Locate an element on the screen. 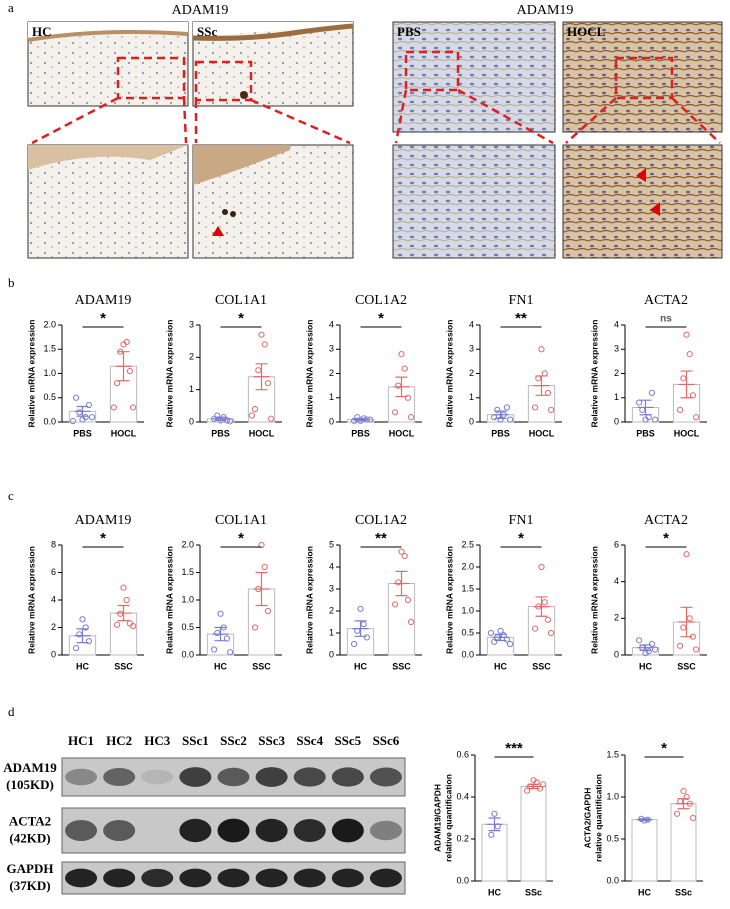 This screenshot has height=909, width=730. significance-label: ** is located at coordinates (381, 538).